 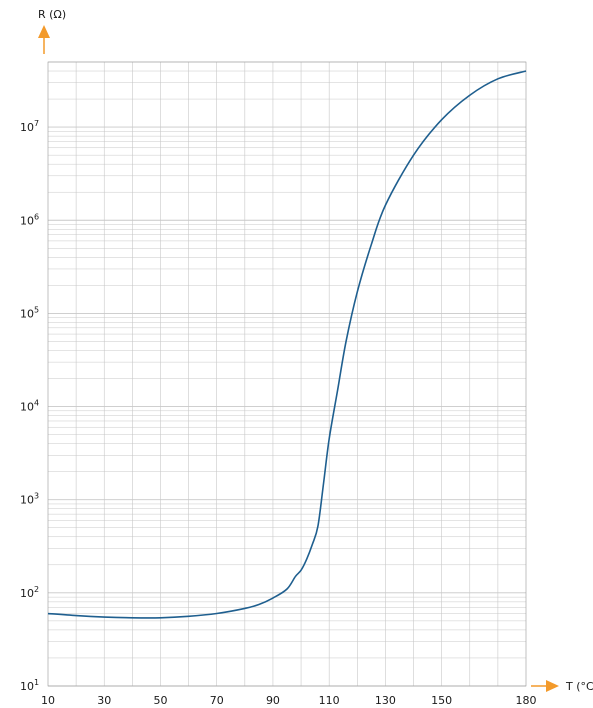 What do you see at coordinates (29, 312) in the screenshot?
I see `y-tick-label: 10⁵` at bounding box center [29, 312].